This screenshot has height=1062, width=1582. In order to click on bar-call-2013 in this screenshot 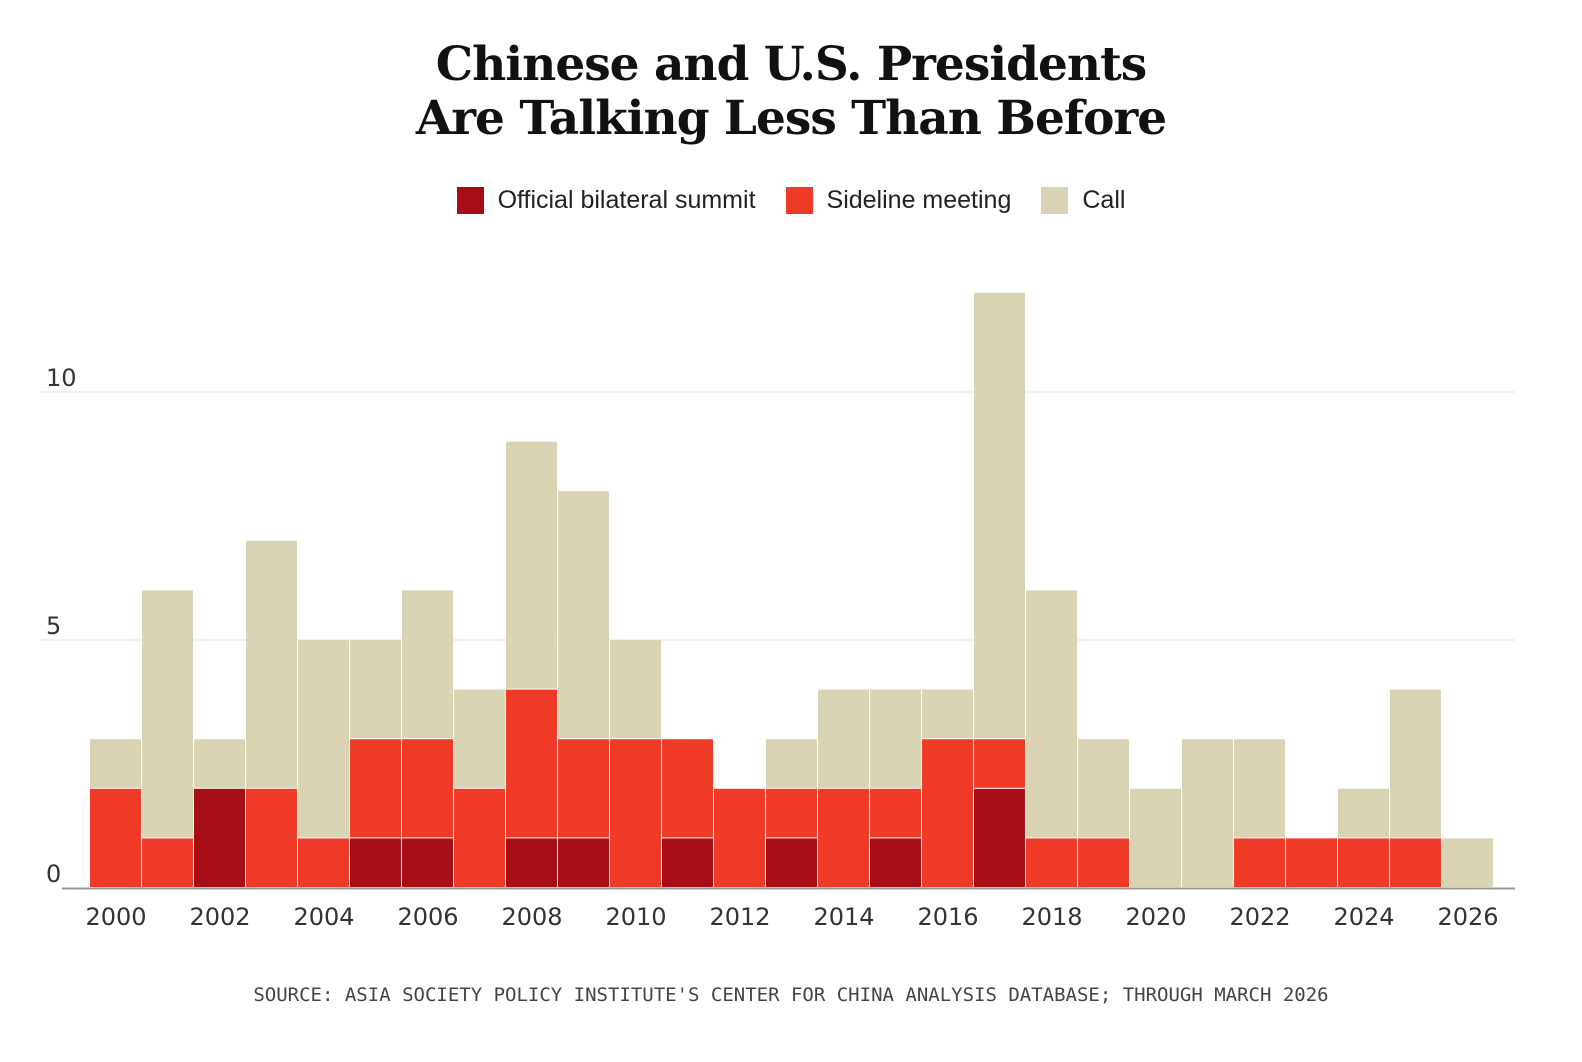, I will do `click(791, 763)`.